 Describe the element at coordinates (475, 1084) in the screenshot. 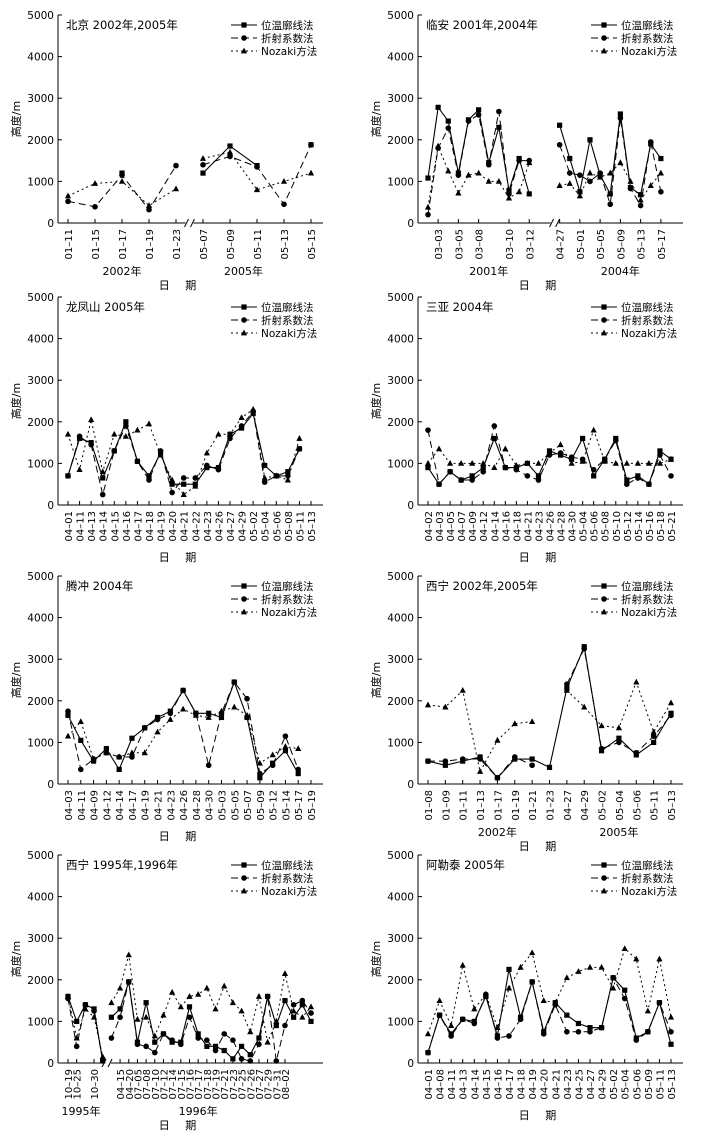

I see `x-tick-label: 04–14` at that location.